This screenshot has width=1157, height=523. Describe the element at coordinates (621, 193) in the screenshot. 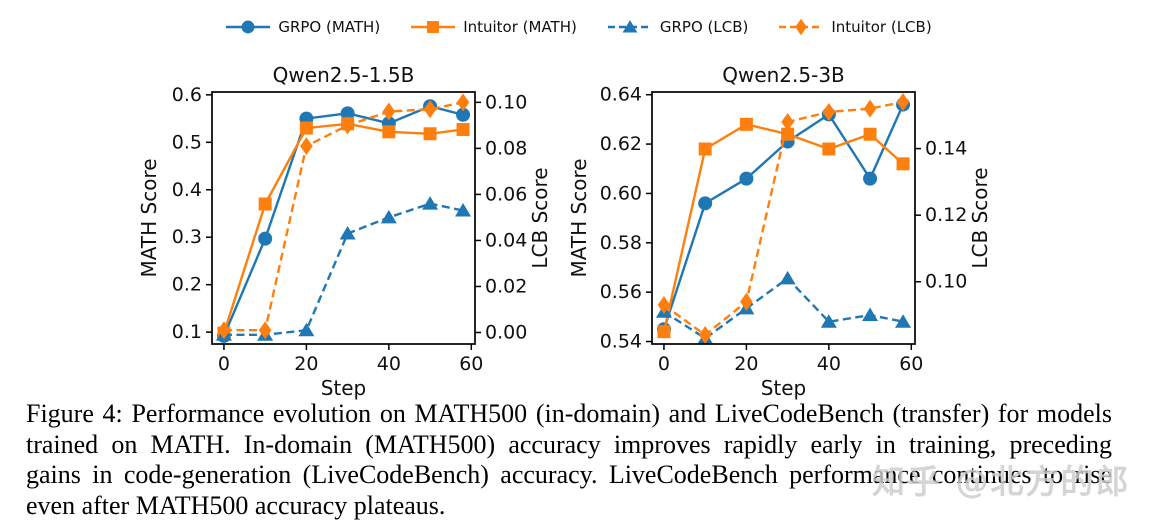

I see `y-tick-label-left: 0.60` at that location.